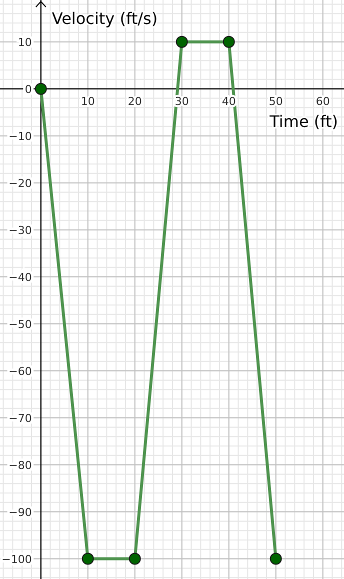  Describe the element at coordinates (323, 101) in the screenshot. I see `x-tick-label: 60` at that location.